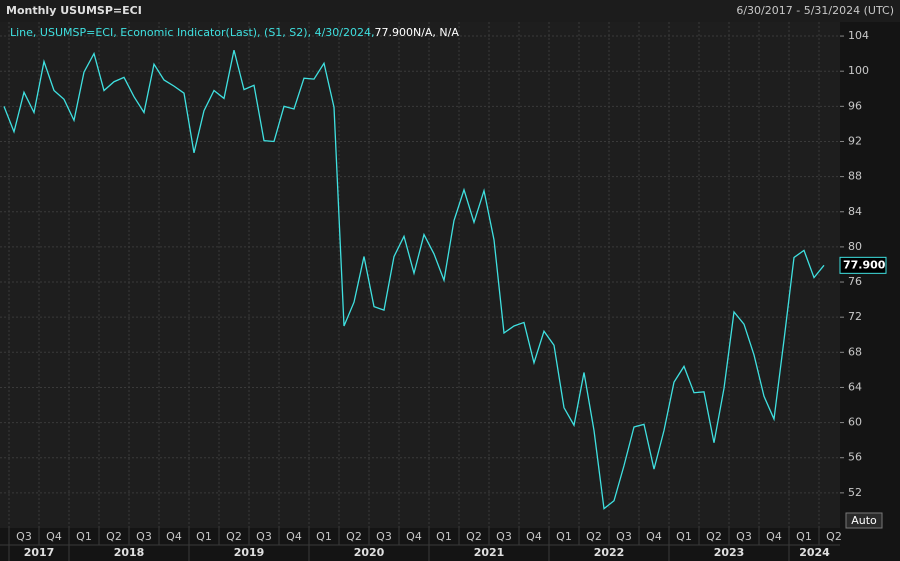 The image size is (900, 561). I want to click on auto-button, so click(864, 520).